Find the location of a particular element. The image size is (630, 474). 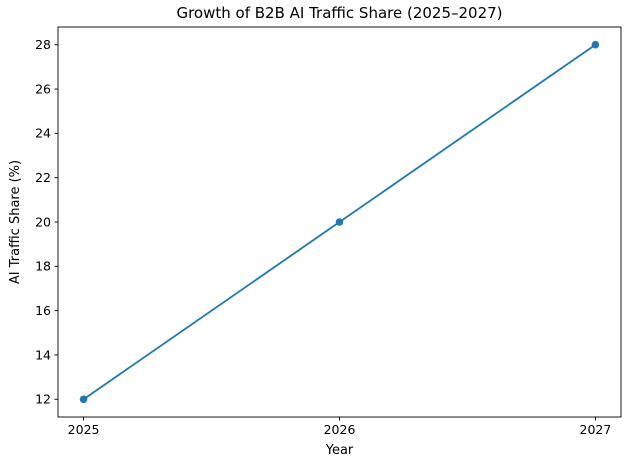

y-tick-label: 14 is located at coordinates (43, 354).